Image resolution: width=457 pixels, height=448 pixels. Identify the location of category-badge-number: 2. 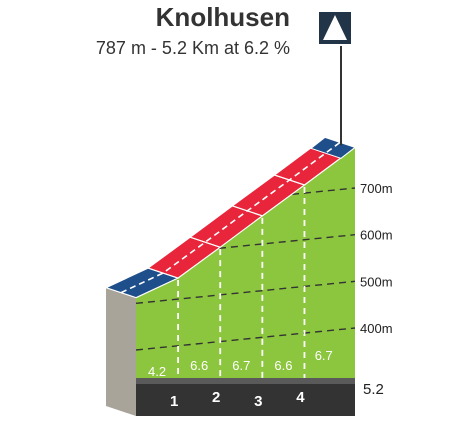
(335, 31).